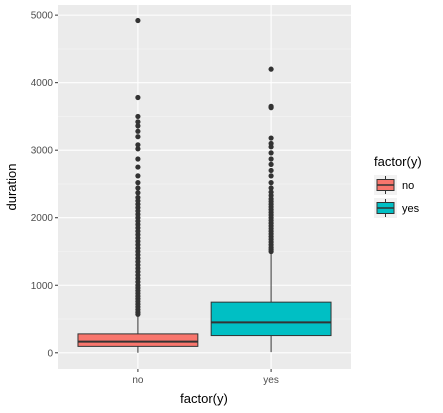 Image resolution: width=443 pixels, height=413 pixels. I want to click on y-tick-label: 4000, so click(42, 83).